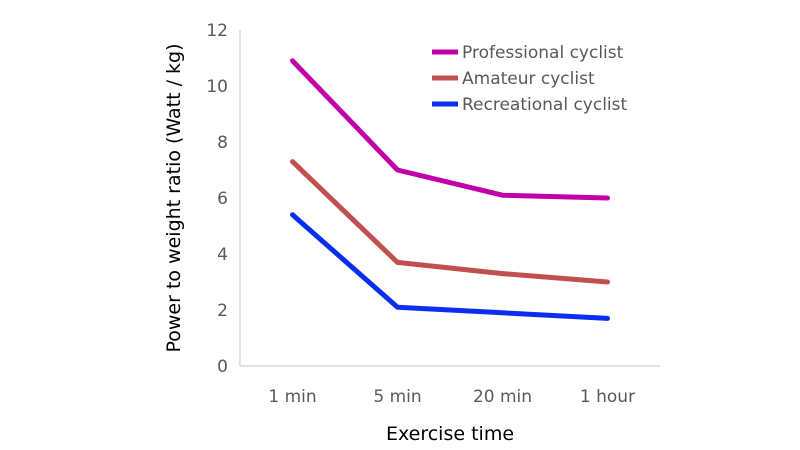  I want to click on y-axis: 0 2 4 6 8 10 12, so click(223, 199).